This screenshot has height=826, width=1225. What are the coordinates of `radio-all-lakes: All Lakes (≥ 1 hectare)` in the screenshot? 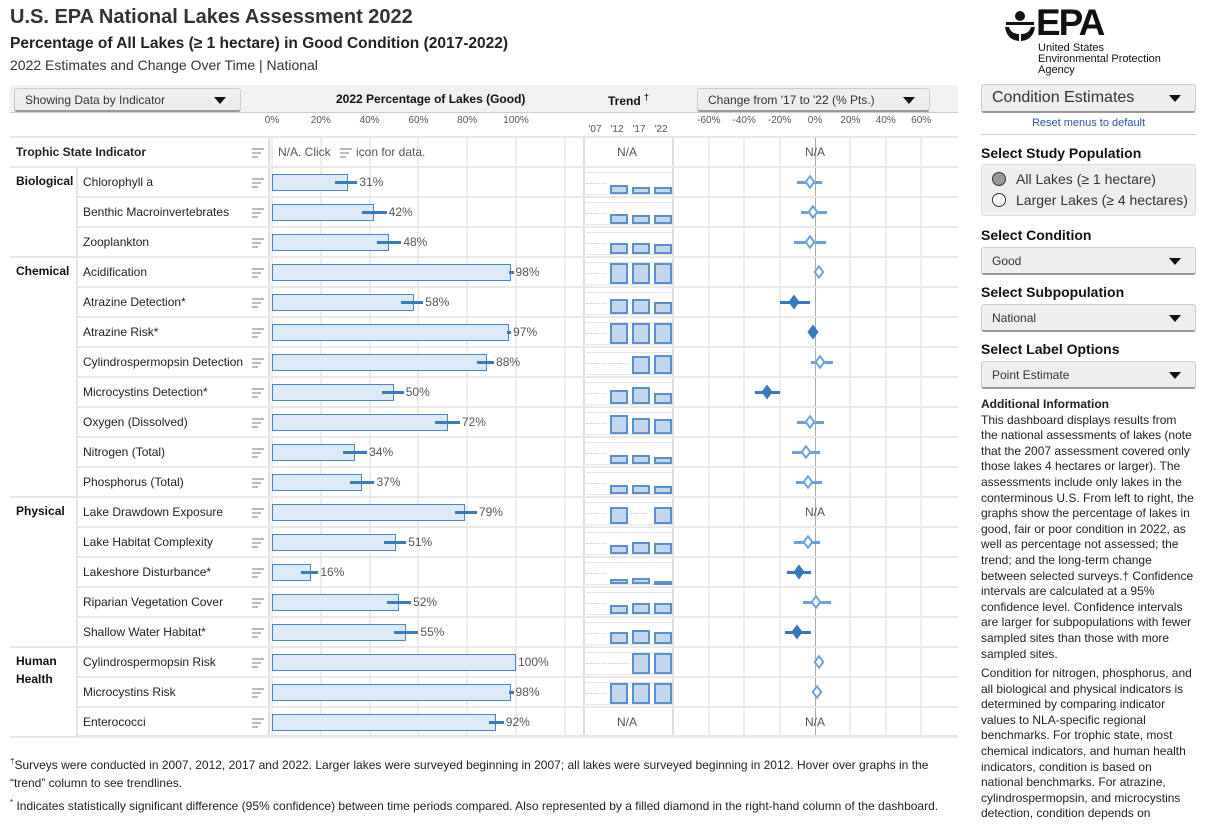 It's located at (1074, 179).